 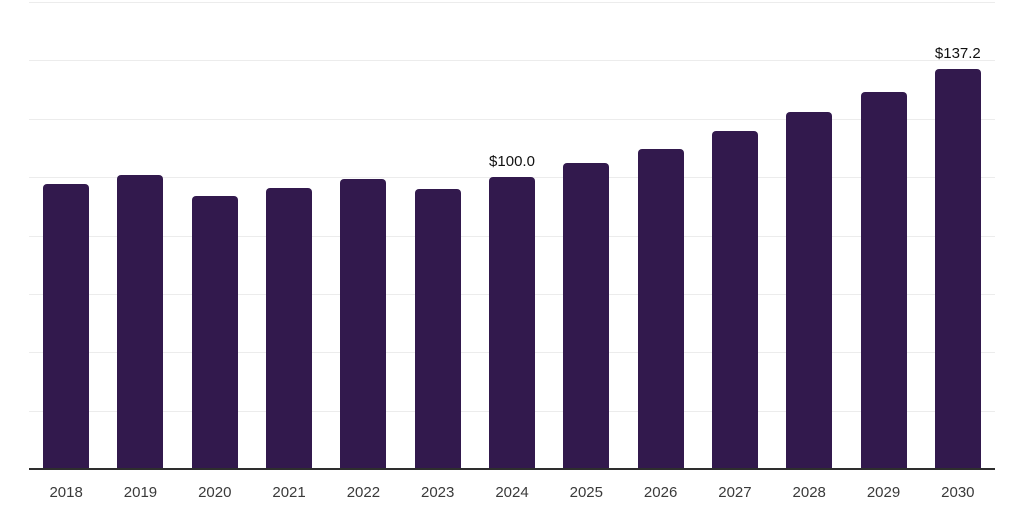 I want to click on x-tick-label-2029: 2029, so click(x=883, y=492).